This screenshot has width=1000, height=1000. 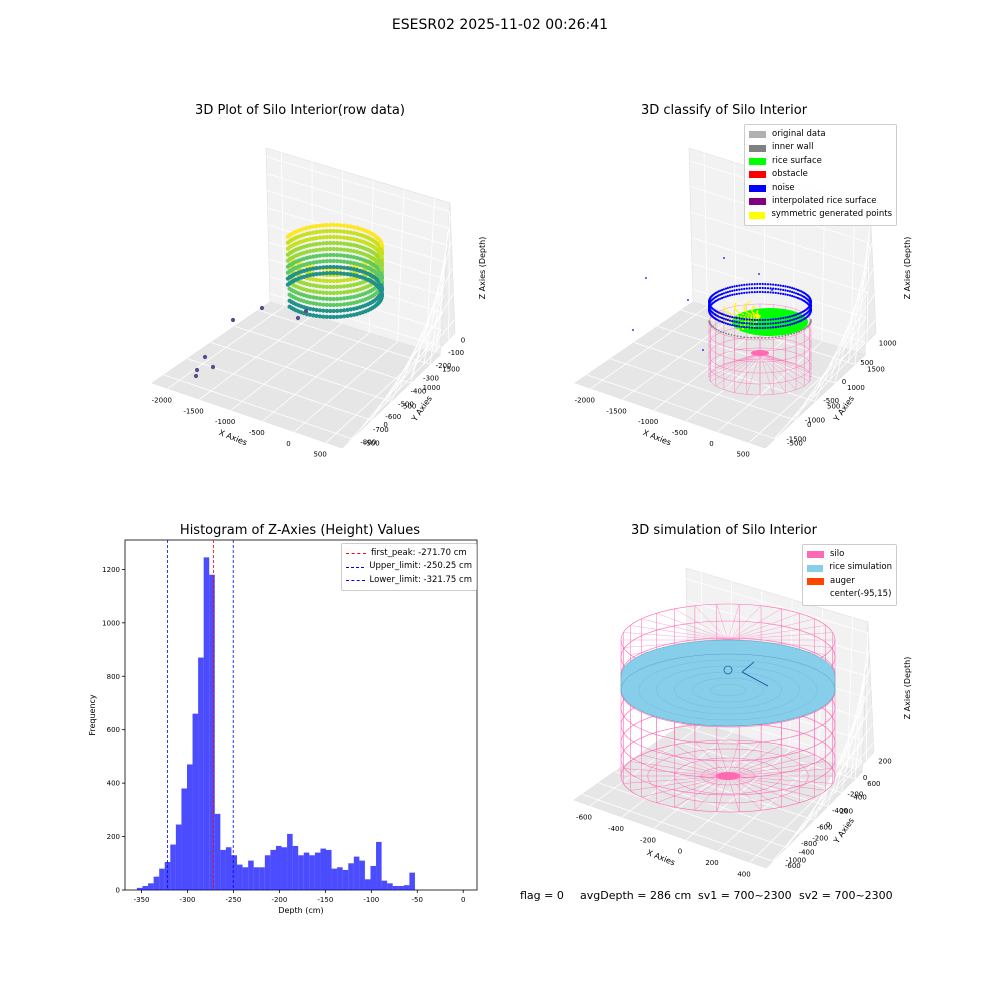 I want to click on p4-x-axis-label: X Axies, so click(x=661, y=857).